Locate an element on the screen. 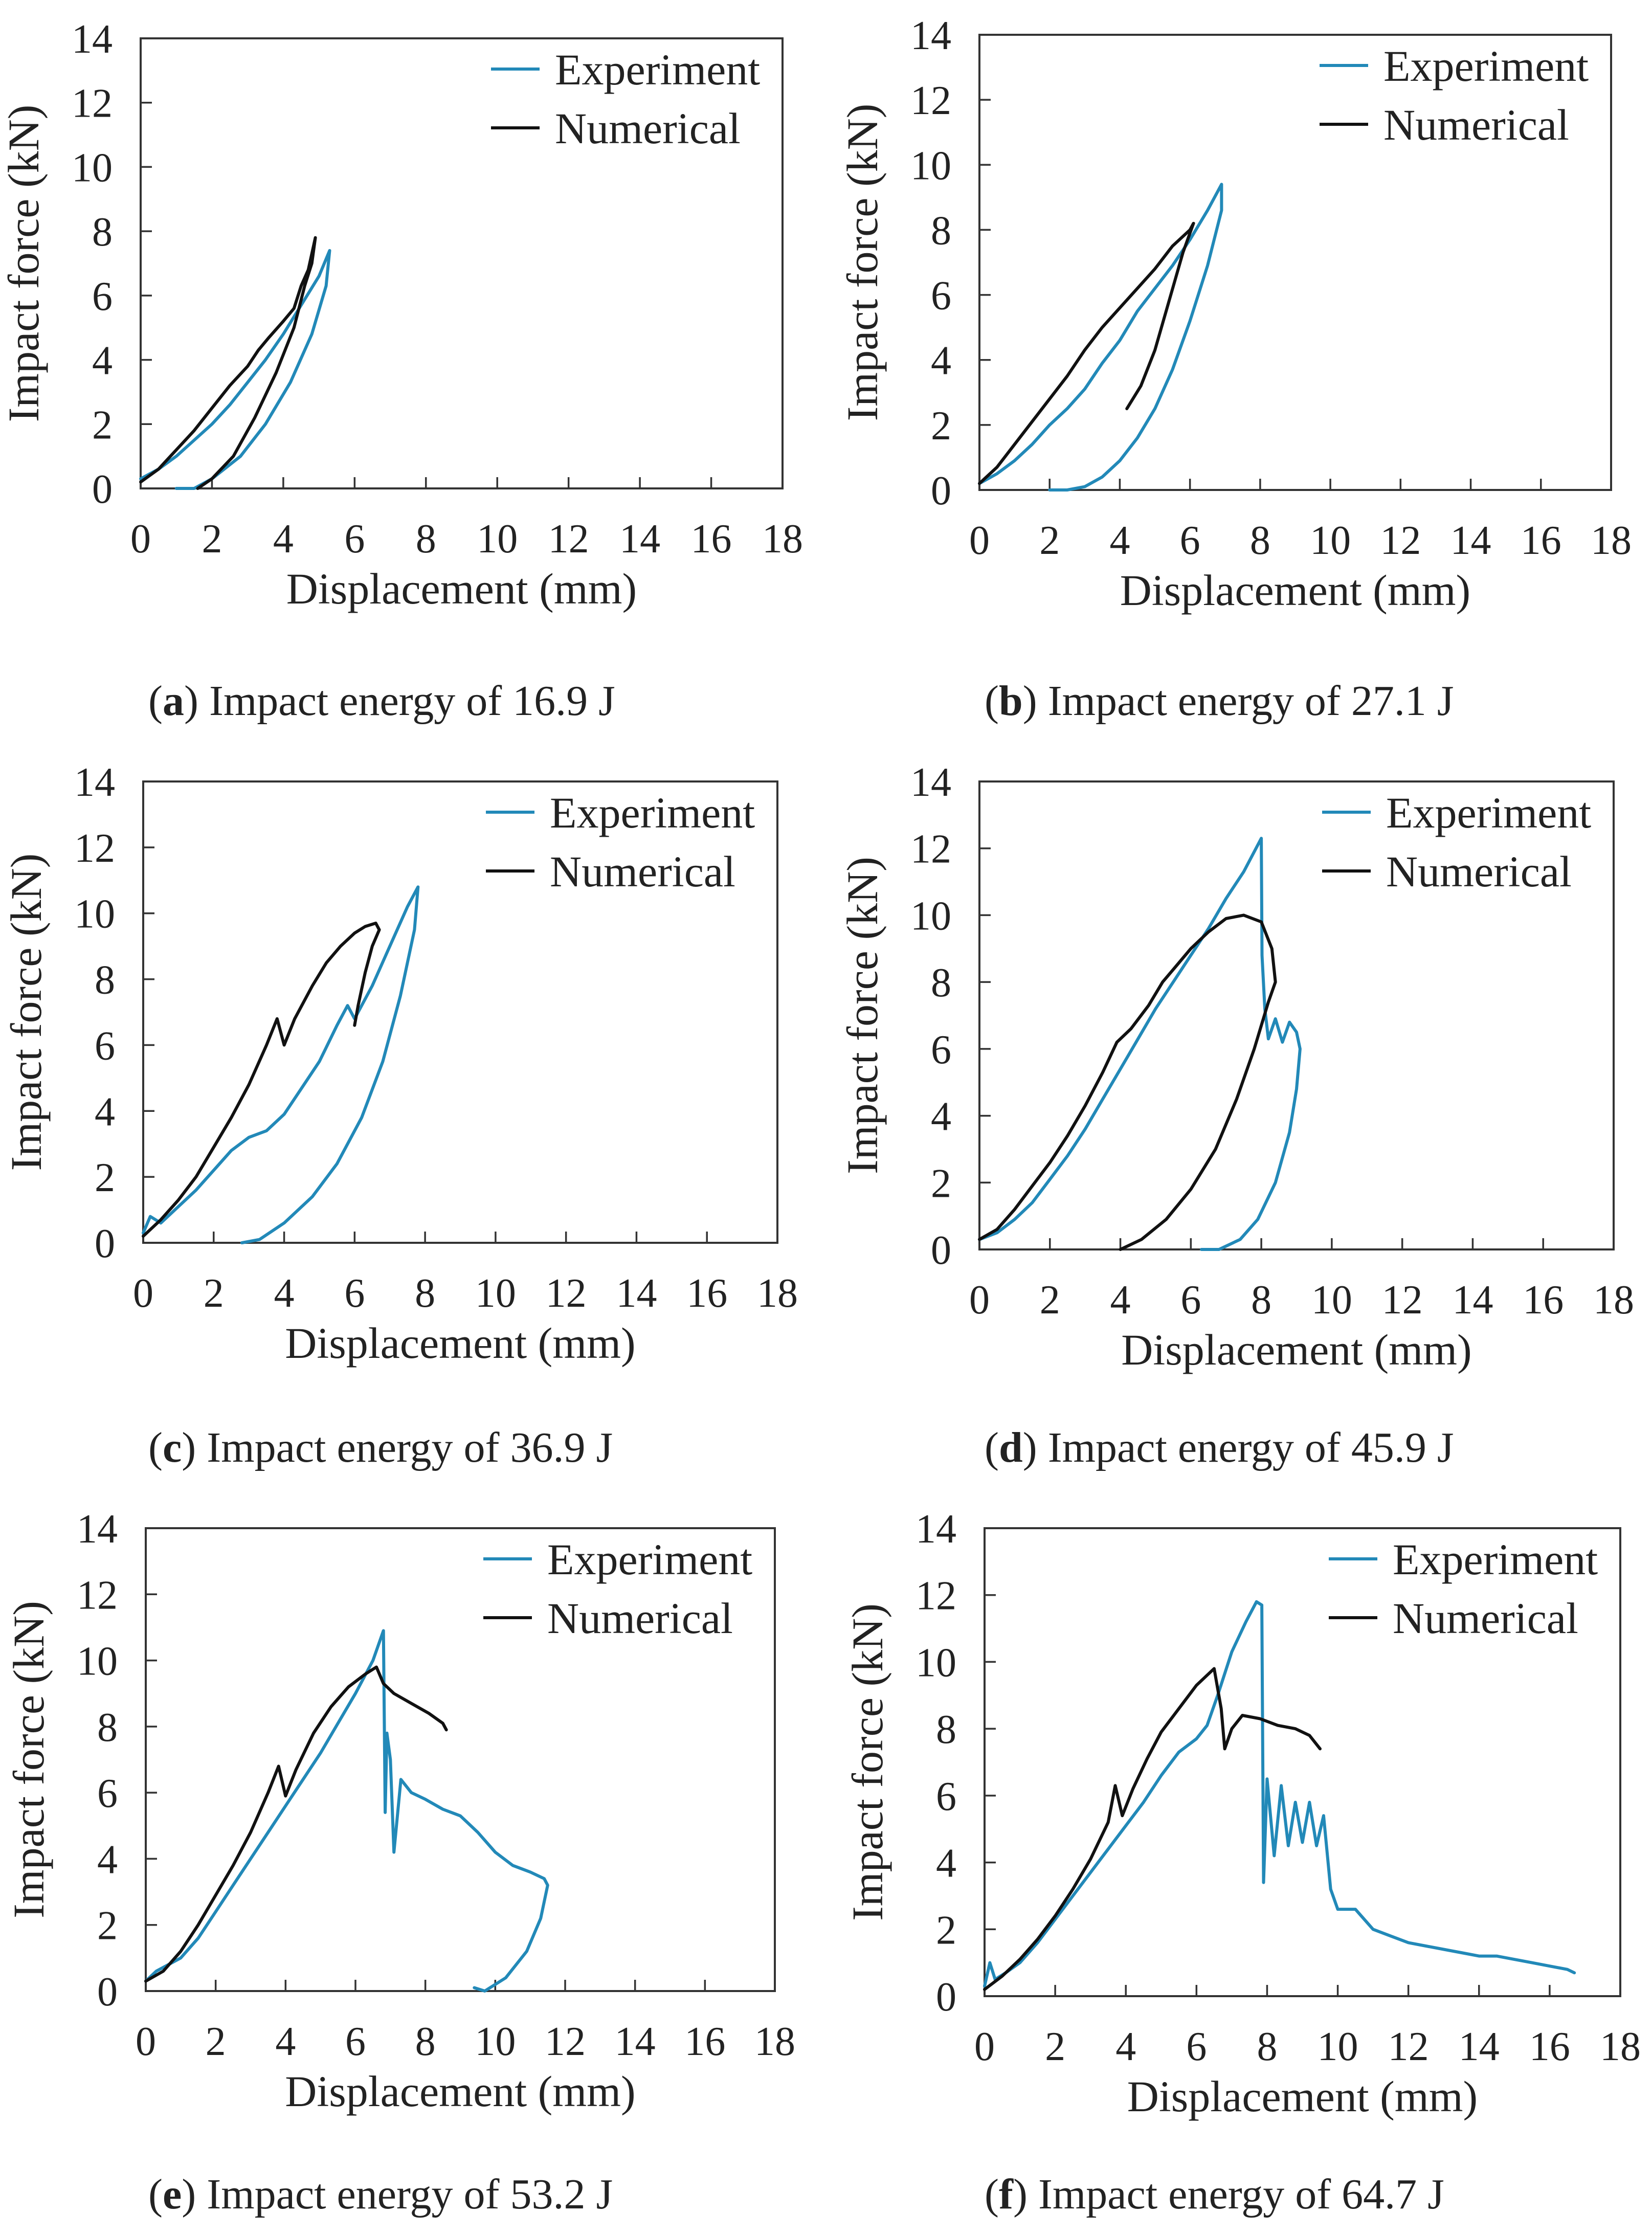 The width and height of the screenshot is (1652, 2235). caption-letter: b is located at coordinates (1011, 701).